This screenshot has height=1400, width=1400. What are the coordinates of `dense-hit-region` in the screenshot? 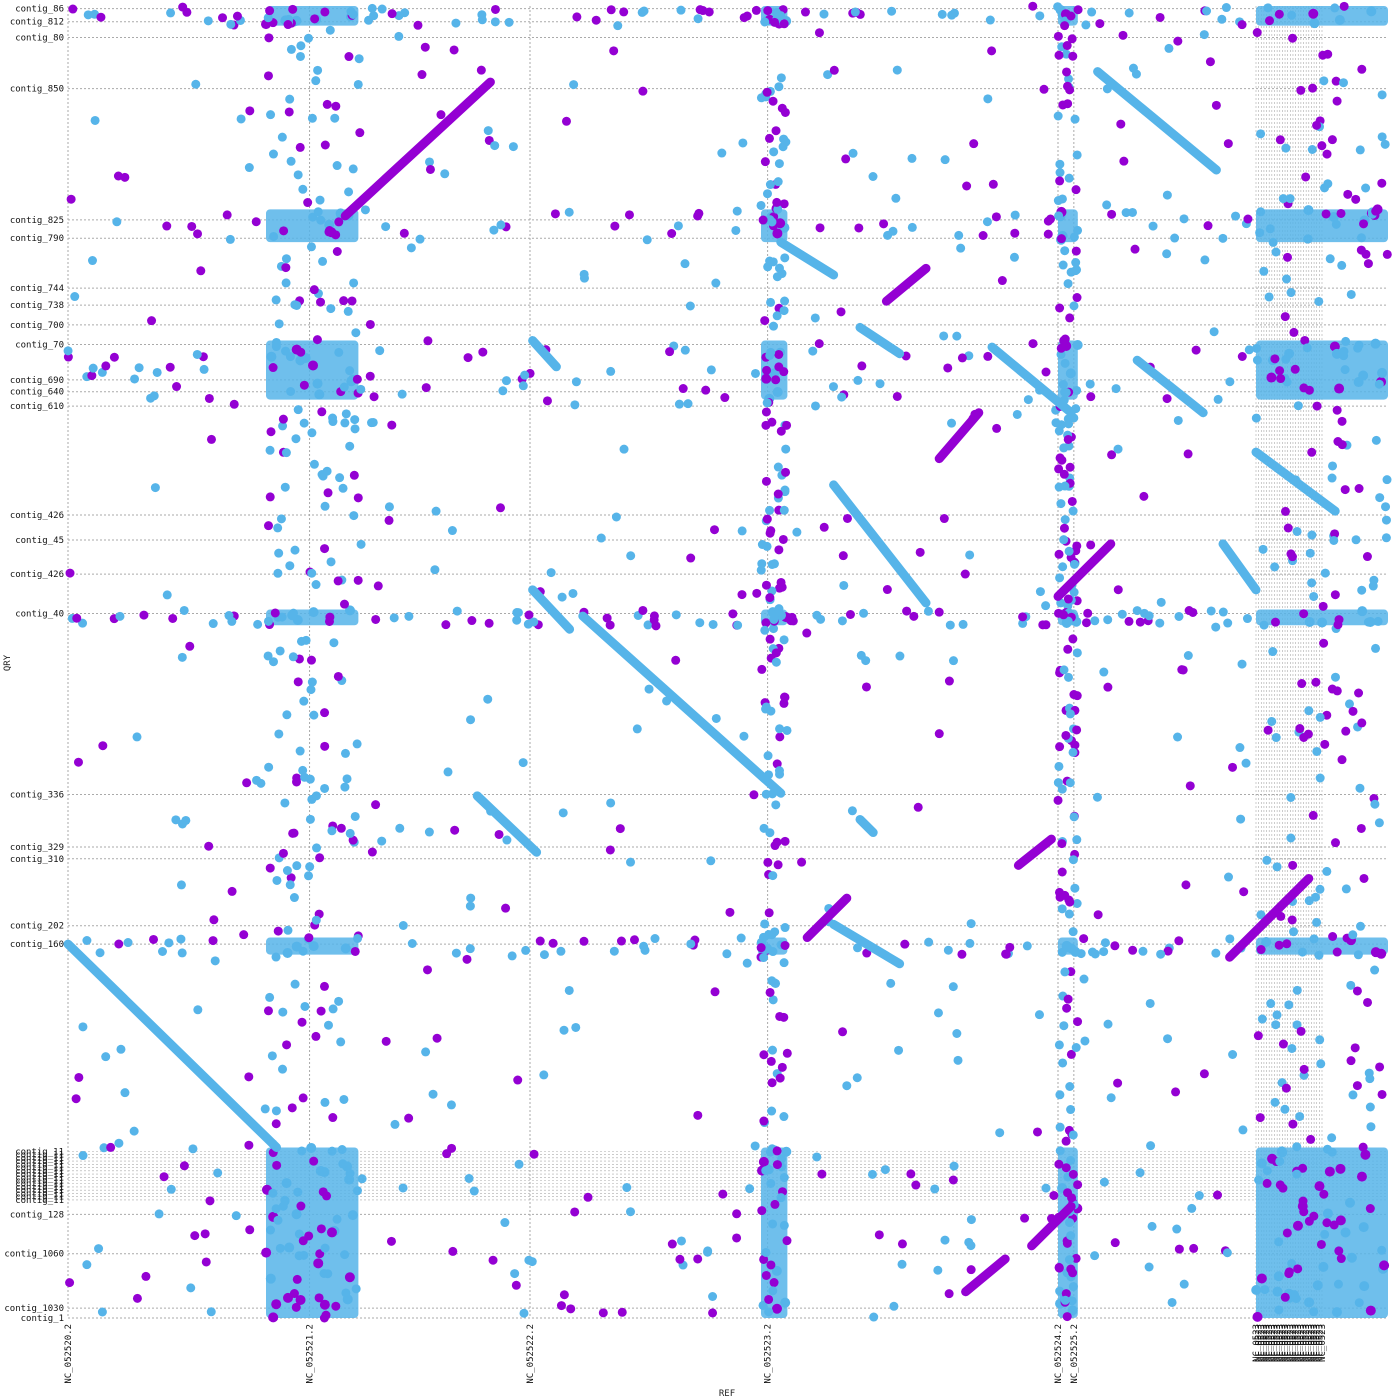 It's located at (1322, 226).